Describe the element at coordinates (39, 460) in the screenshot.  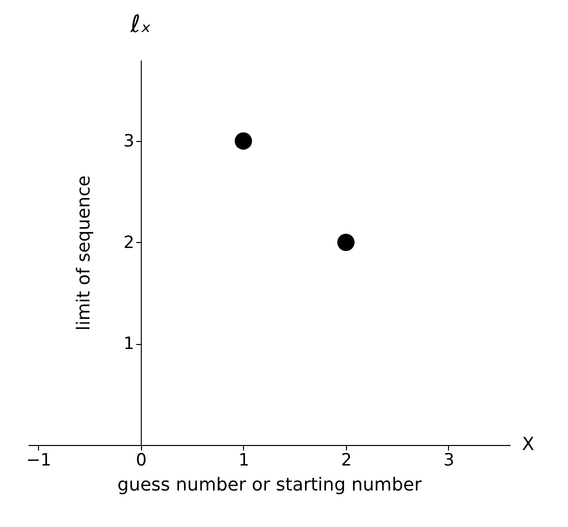
I see `x-tick-label: −1` at that location.